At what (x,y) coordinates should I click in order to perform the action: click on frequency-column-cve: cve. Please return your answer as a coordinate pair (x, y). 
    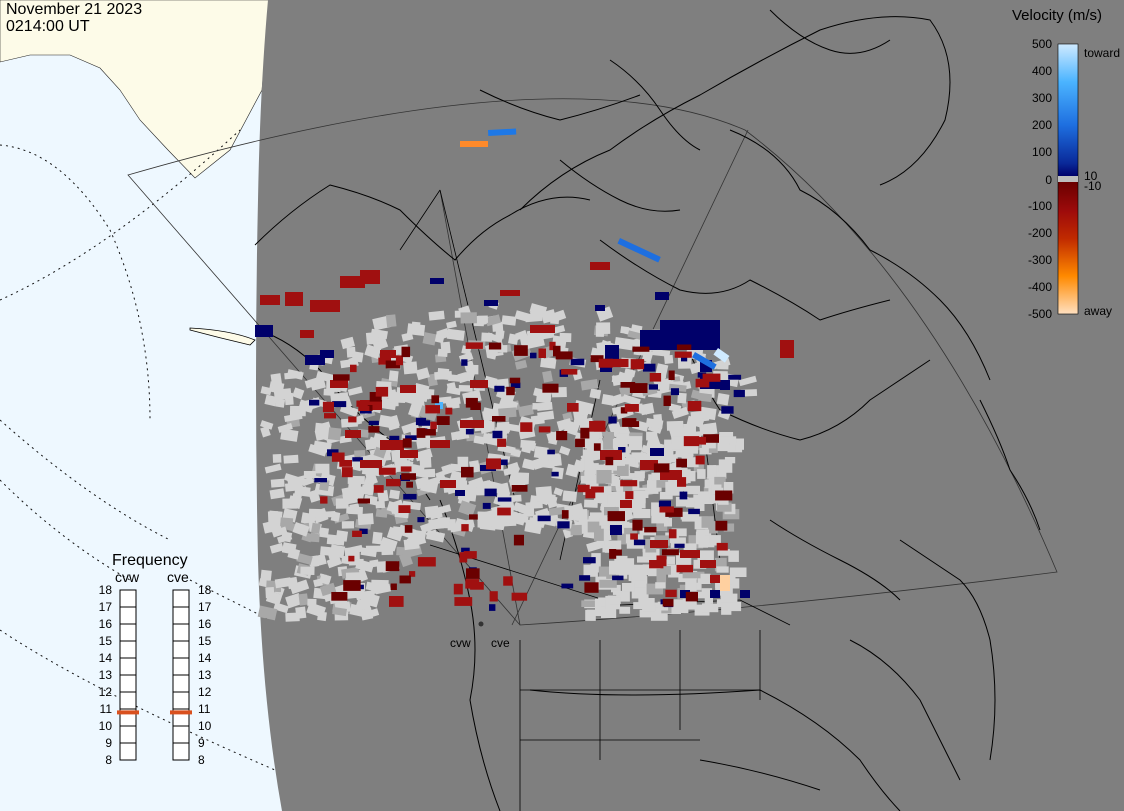
    Looking at the image, I should click on (178, 577).